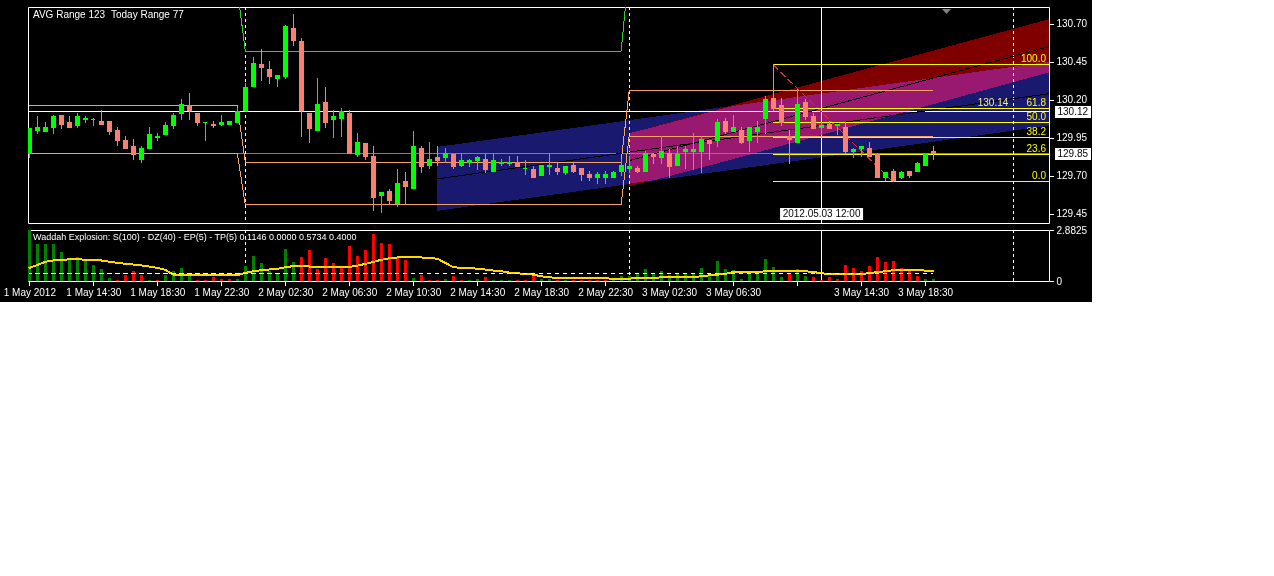 Image resolution: width=1274 pixels, height=576 pixels. What do you see at coordinates (542, 292) in the screenshot?
I see `x-tick-label: 2 May 18:30` at bounding box center [542, 292].